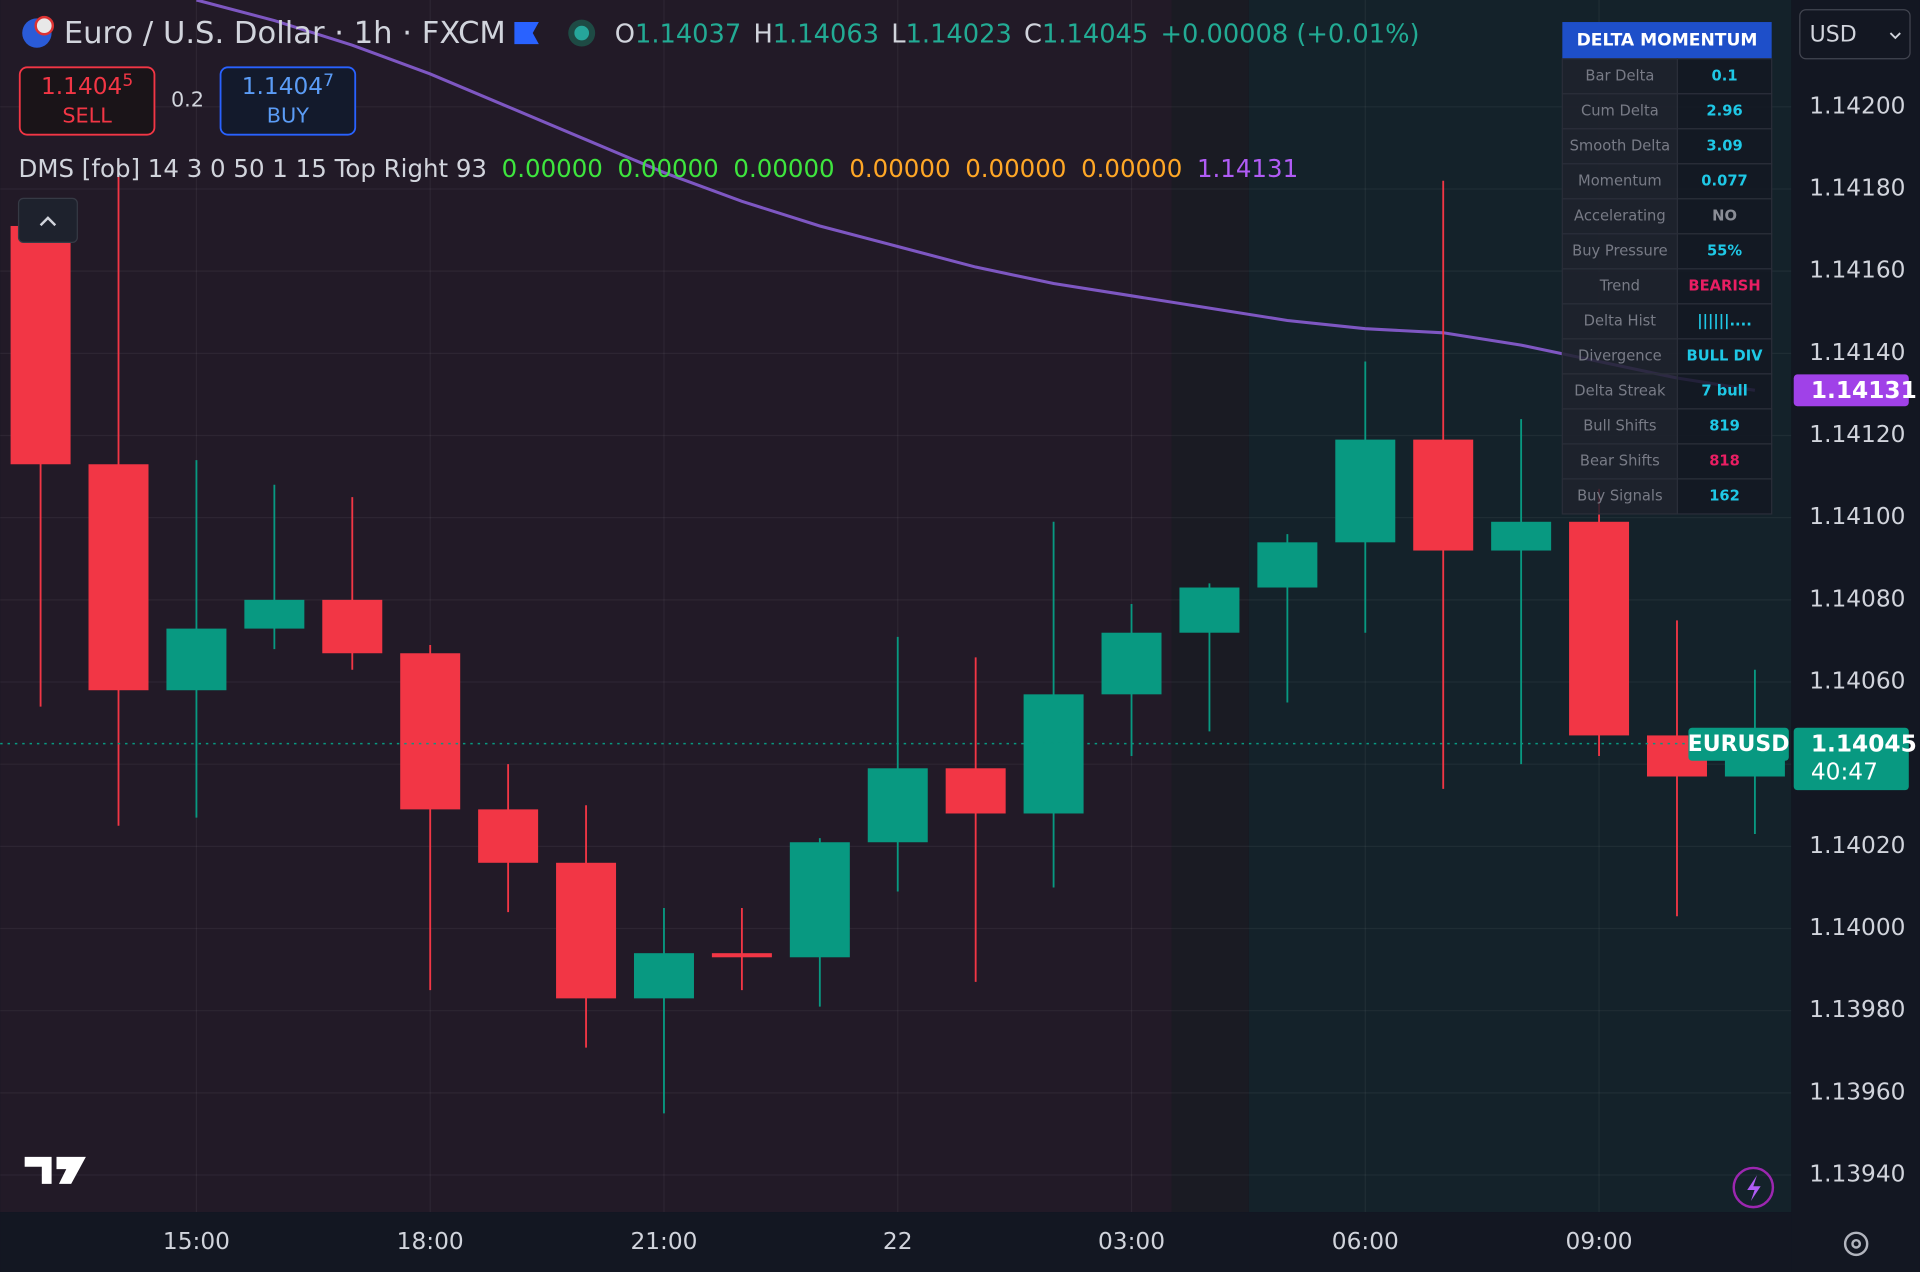 This screenshot has height=1272, width=1920. Describe the element at coordinates (55, 1170) in the screenshot. I see `tv-logo` at that location.